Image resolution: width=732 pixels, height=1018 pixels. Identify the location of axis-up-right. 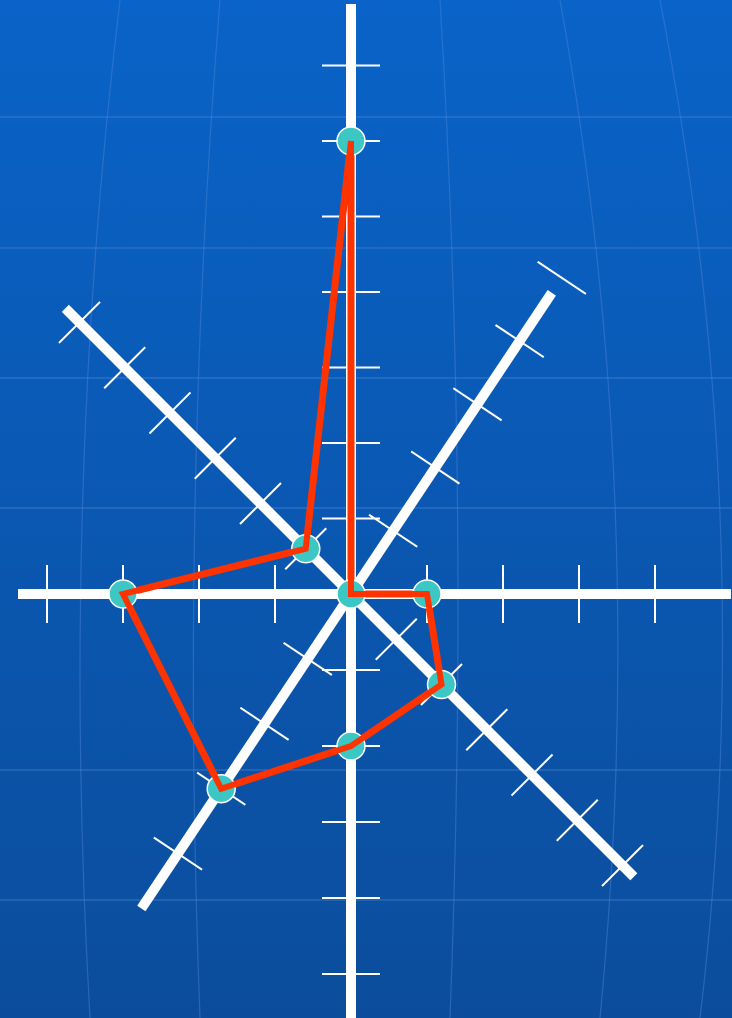
(451, 443).